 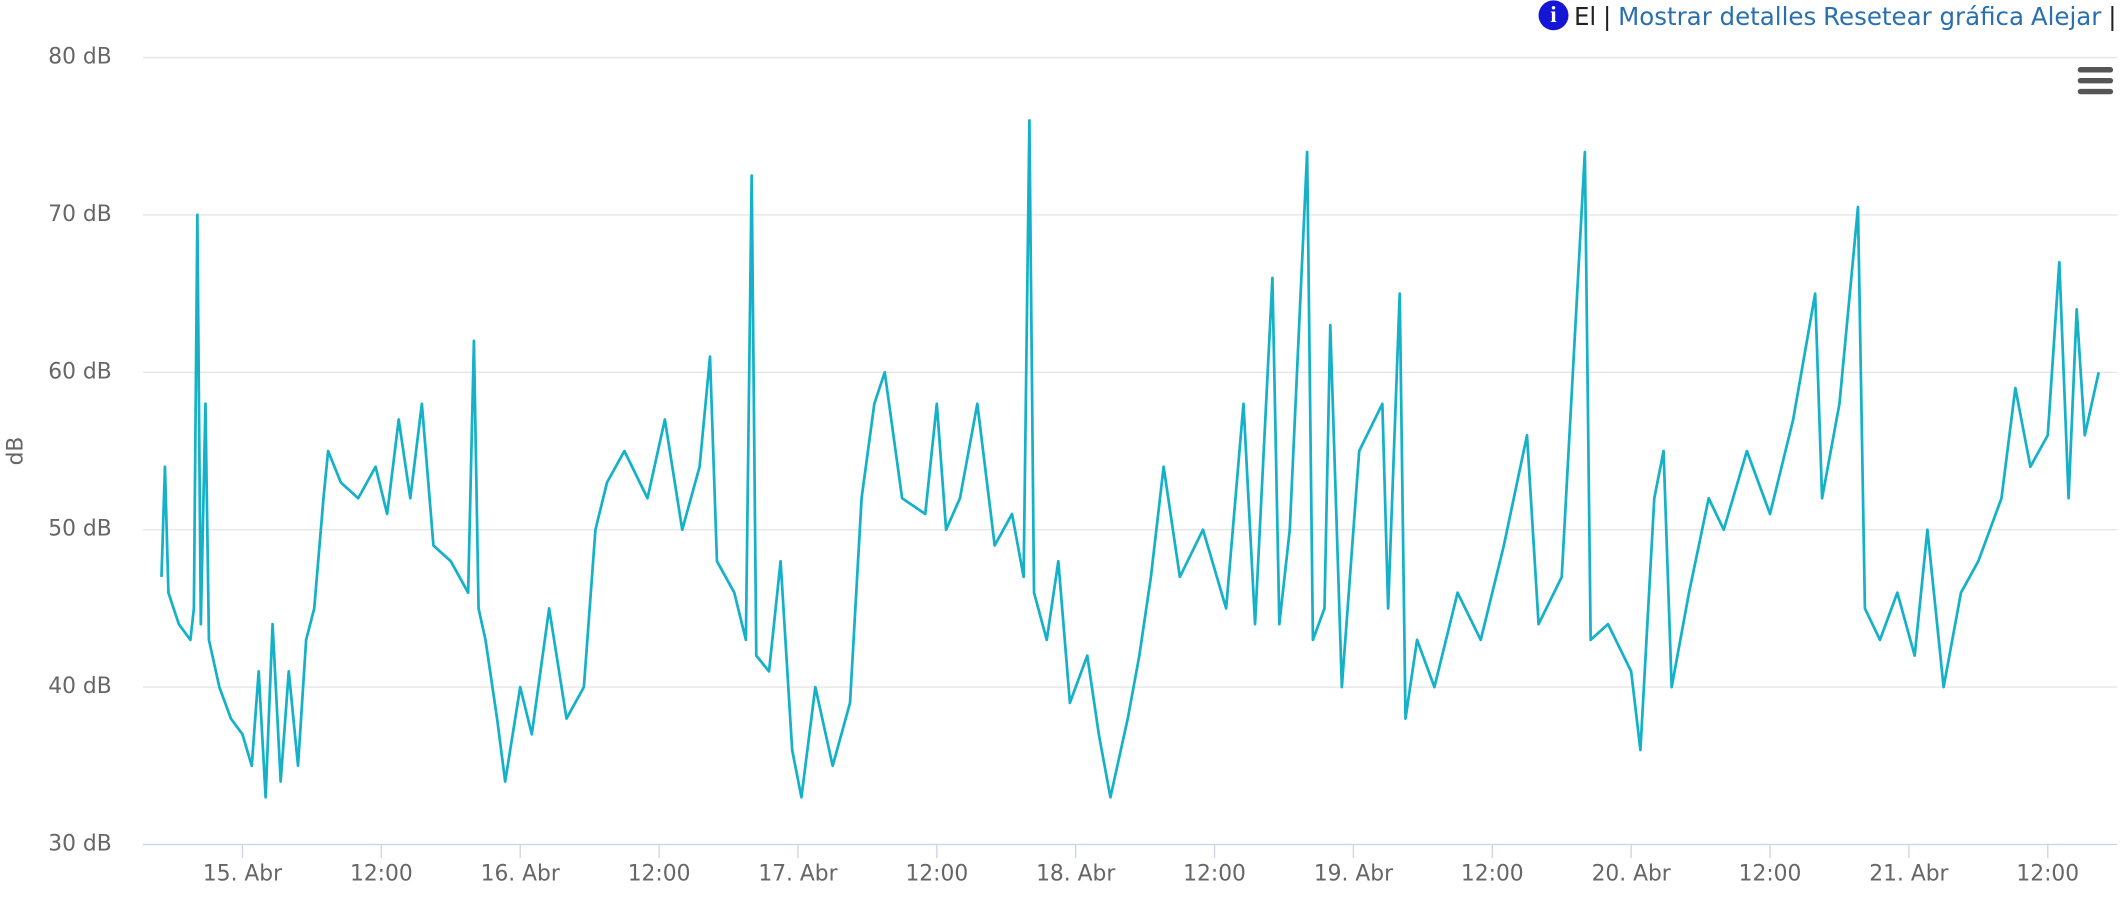 What do you see at coordinates (797, 873) in the screenshot?
I see `x-tick-label: 17. Abr` at bounding box center [797, 873].